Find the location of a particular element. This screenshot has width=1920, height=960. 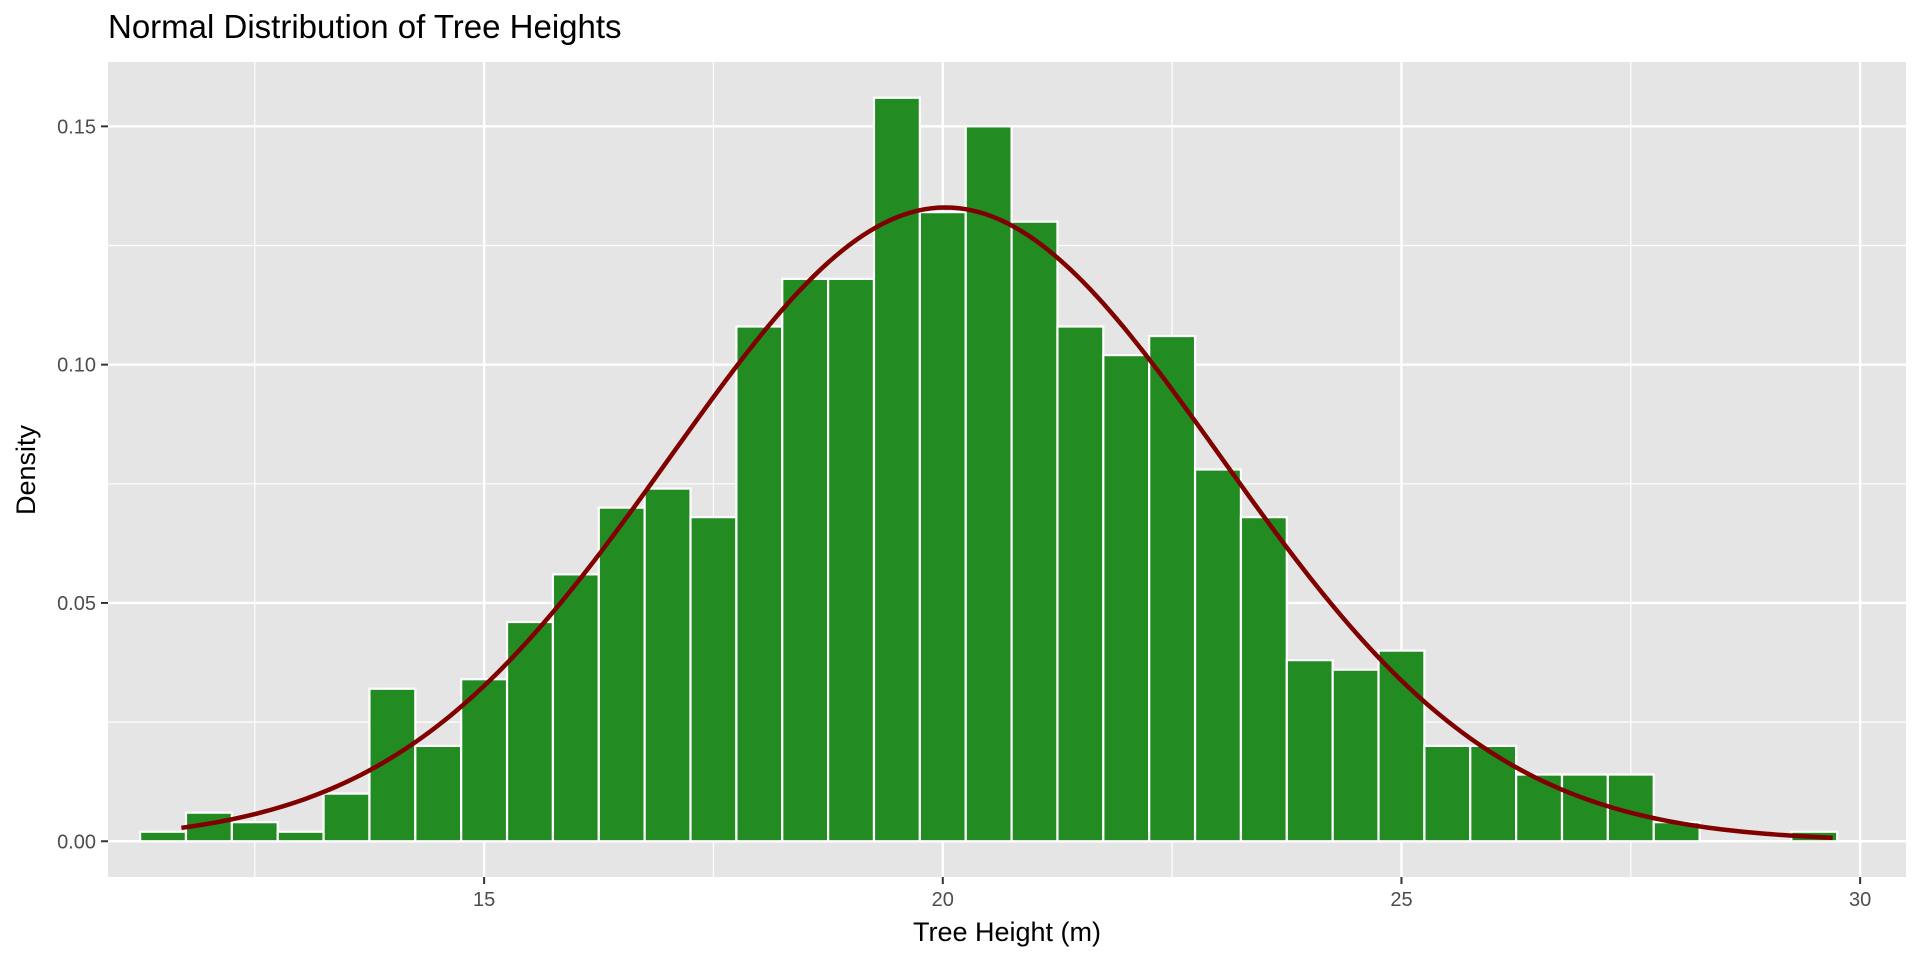

x-tick-label: 15 is located at coordinates (484, 900).